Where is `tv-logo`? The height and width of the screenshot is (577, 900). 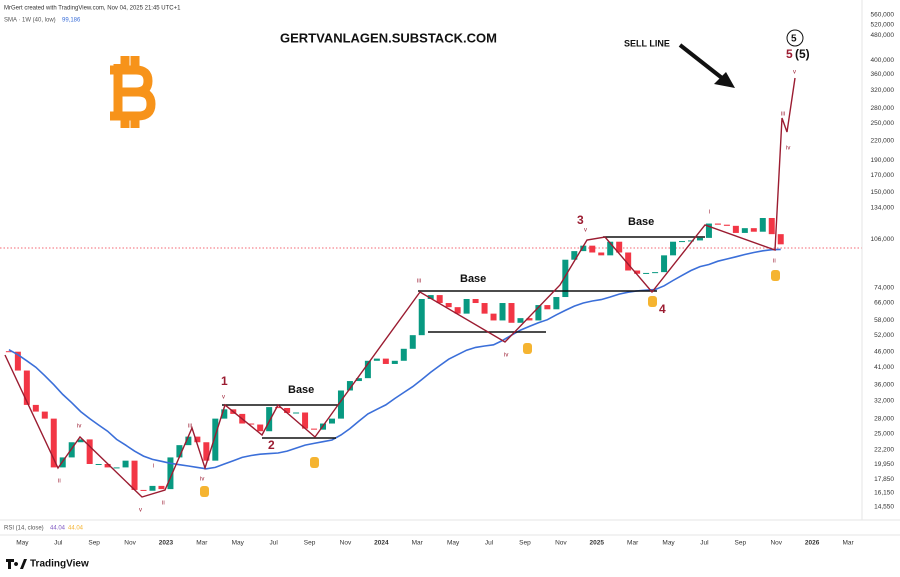
tv-logo is located at coordinates (16, 564).